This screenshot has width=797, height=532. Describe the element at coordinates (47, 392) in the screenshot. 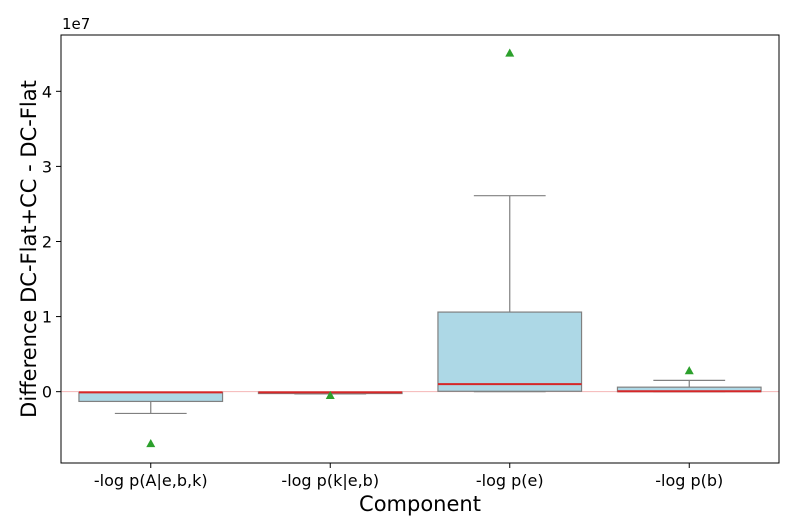

I see `y-tick-label: 0` at that location.